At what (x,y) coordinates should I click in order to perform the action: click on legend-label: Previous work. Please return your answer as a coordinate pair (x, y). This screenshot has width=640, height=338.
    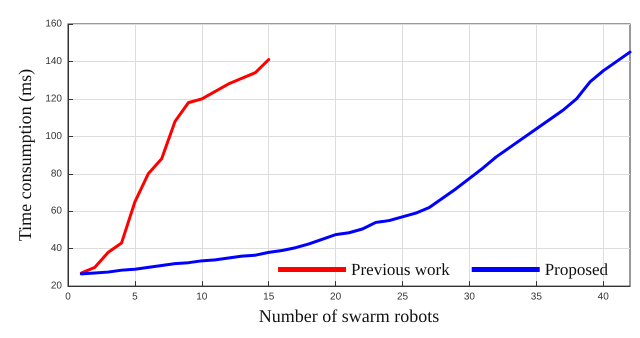
    Looking at the image, I should click on (400, 269).